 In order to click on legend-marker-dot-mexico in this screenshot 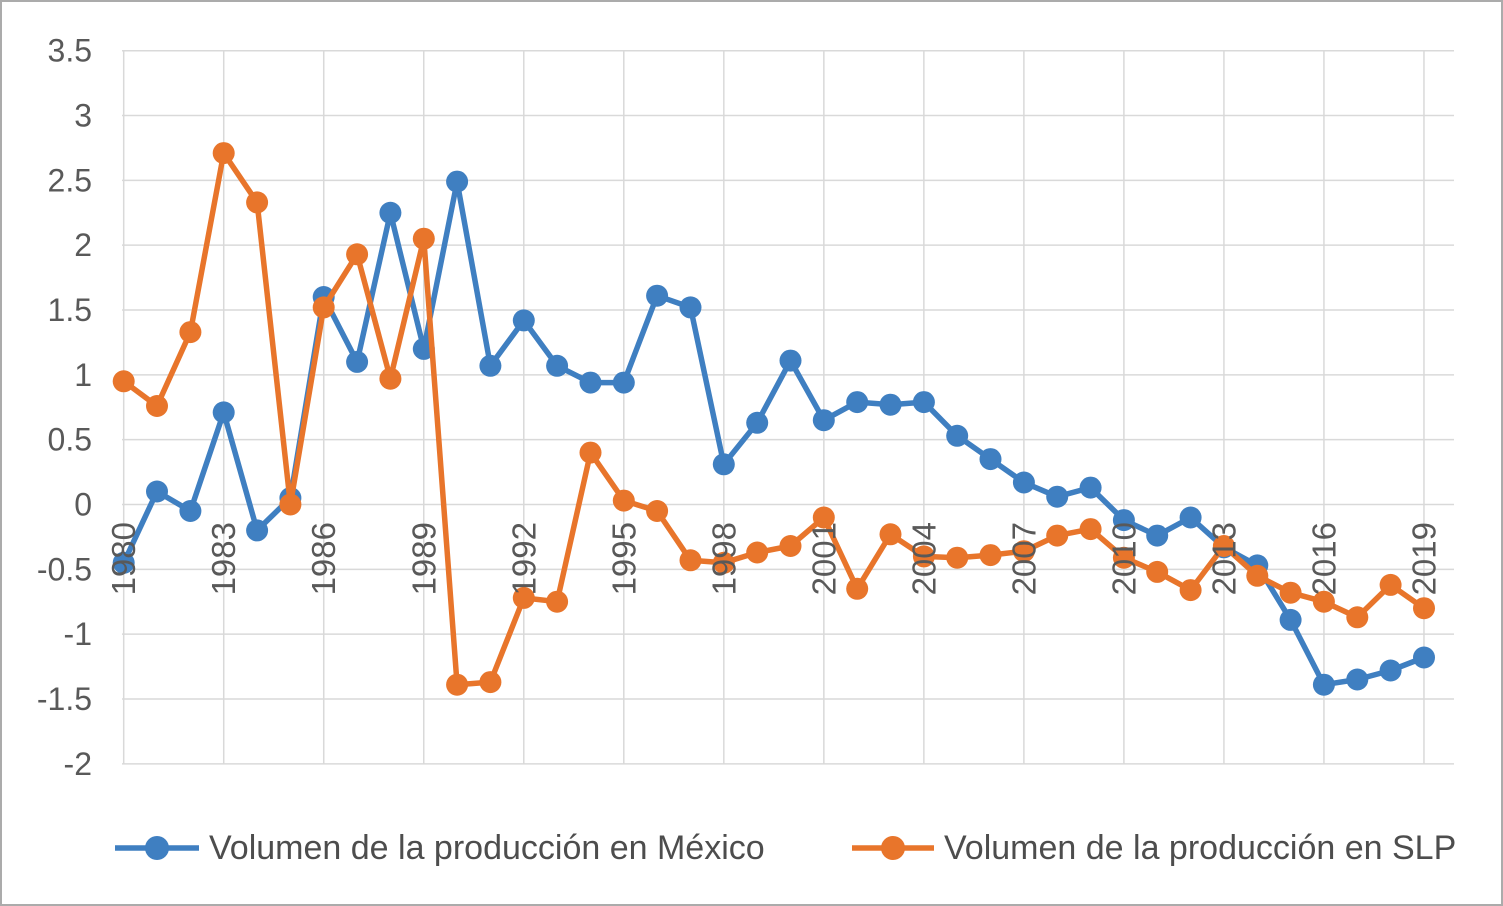, I will do `click(157, 848)`.